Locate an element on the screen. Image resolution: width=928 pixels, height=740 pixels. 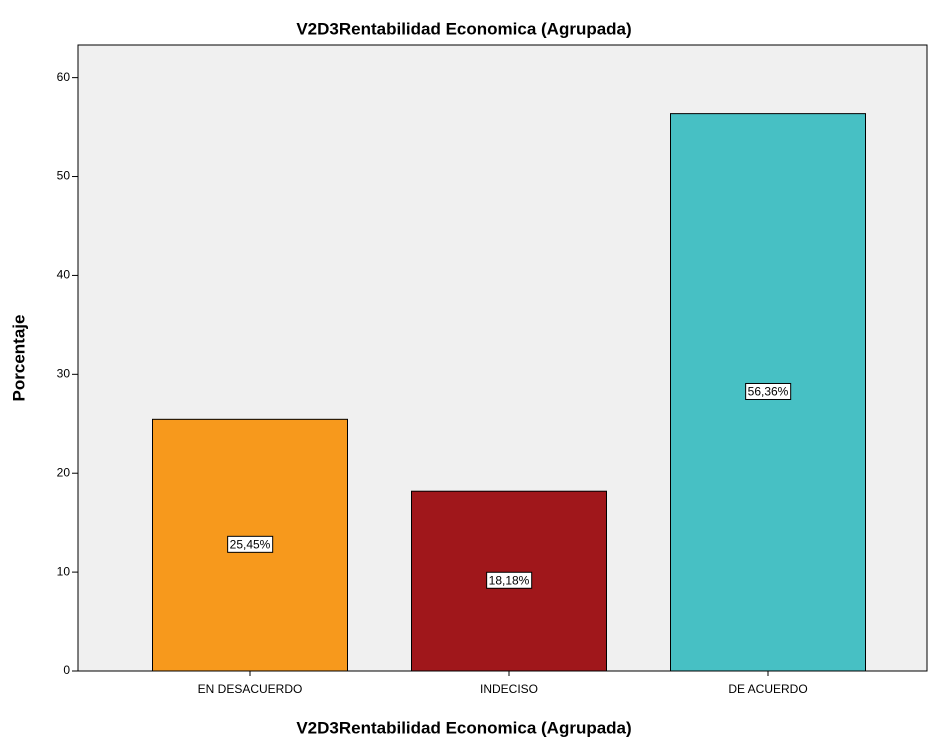
data-label: 18,18% is located at coordinates (509, 580).